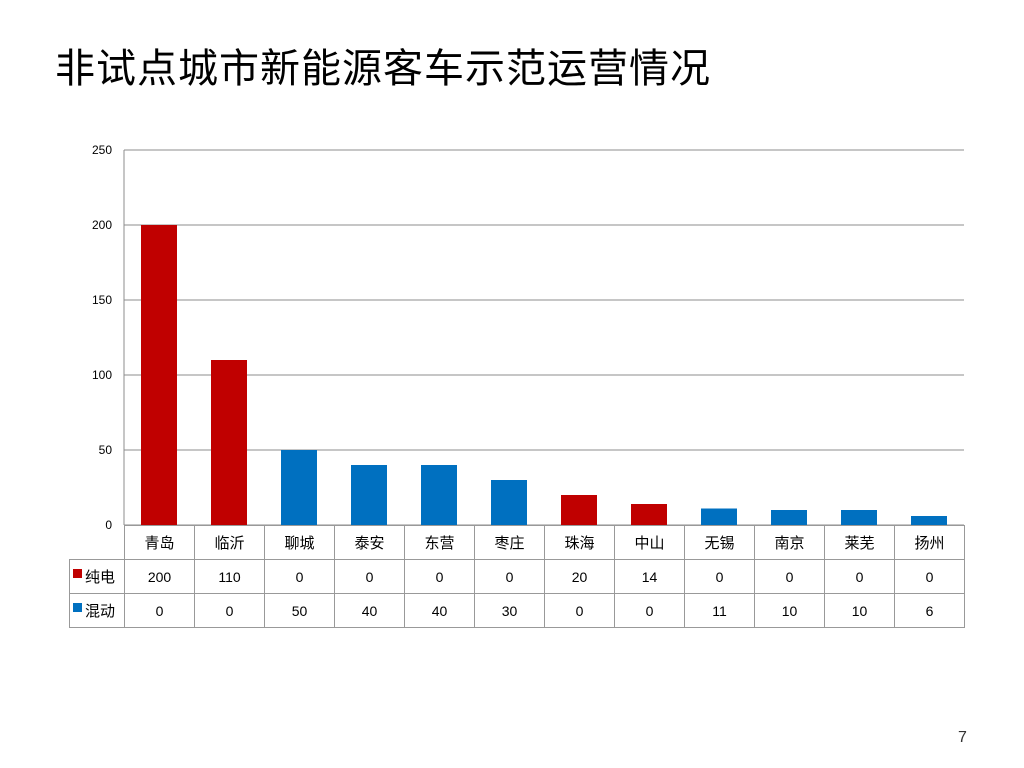 The height and width of the screenshot is (768, 1024). What do you see at coordinates (229, 542) in the screenshot?
I see `x-tick-label: 临沂` at bounding box center [229, 542].